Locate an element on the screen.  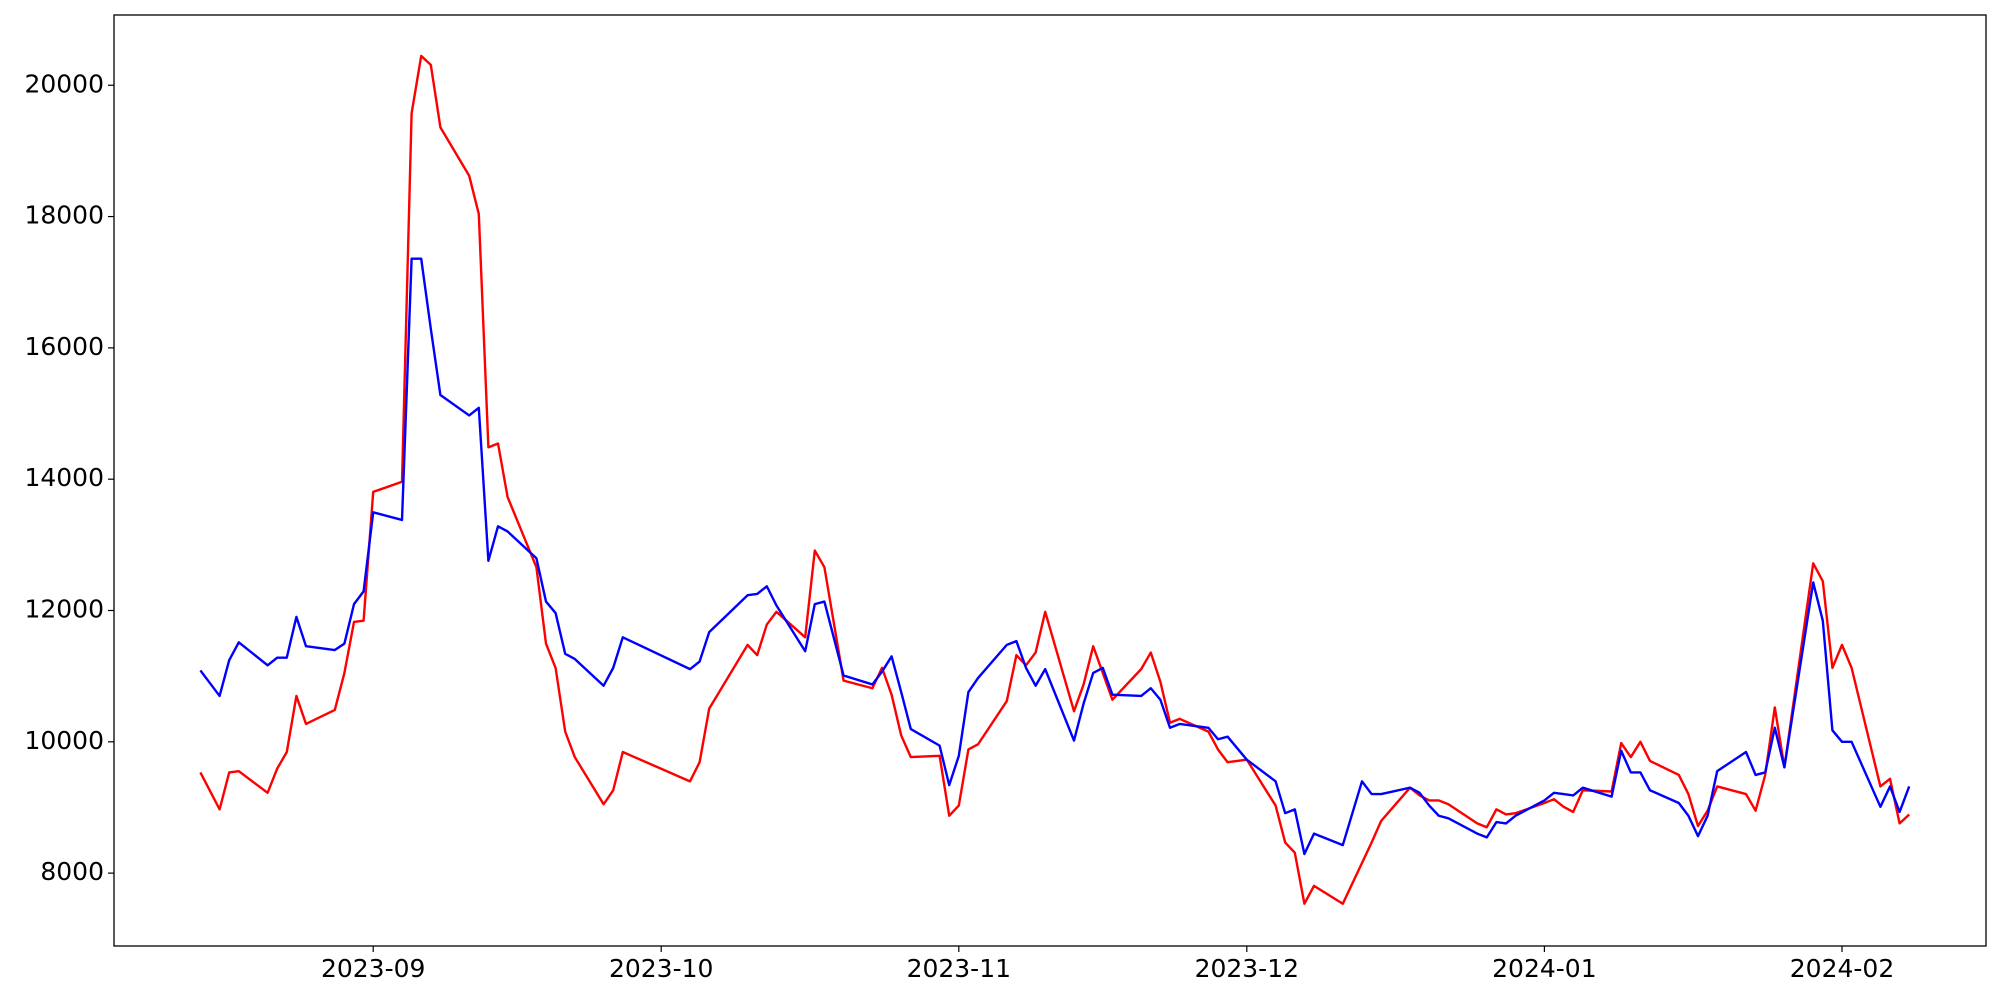
x-tick-label: 2023-12 is located at coordinates (1247, 968).